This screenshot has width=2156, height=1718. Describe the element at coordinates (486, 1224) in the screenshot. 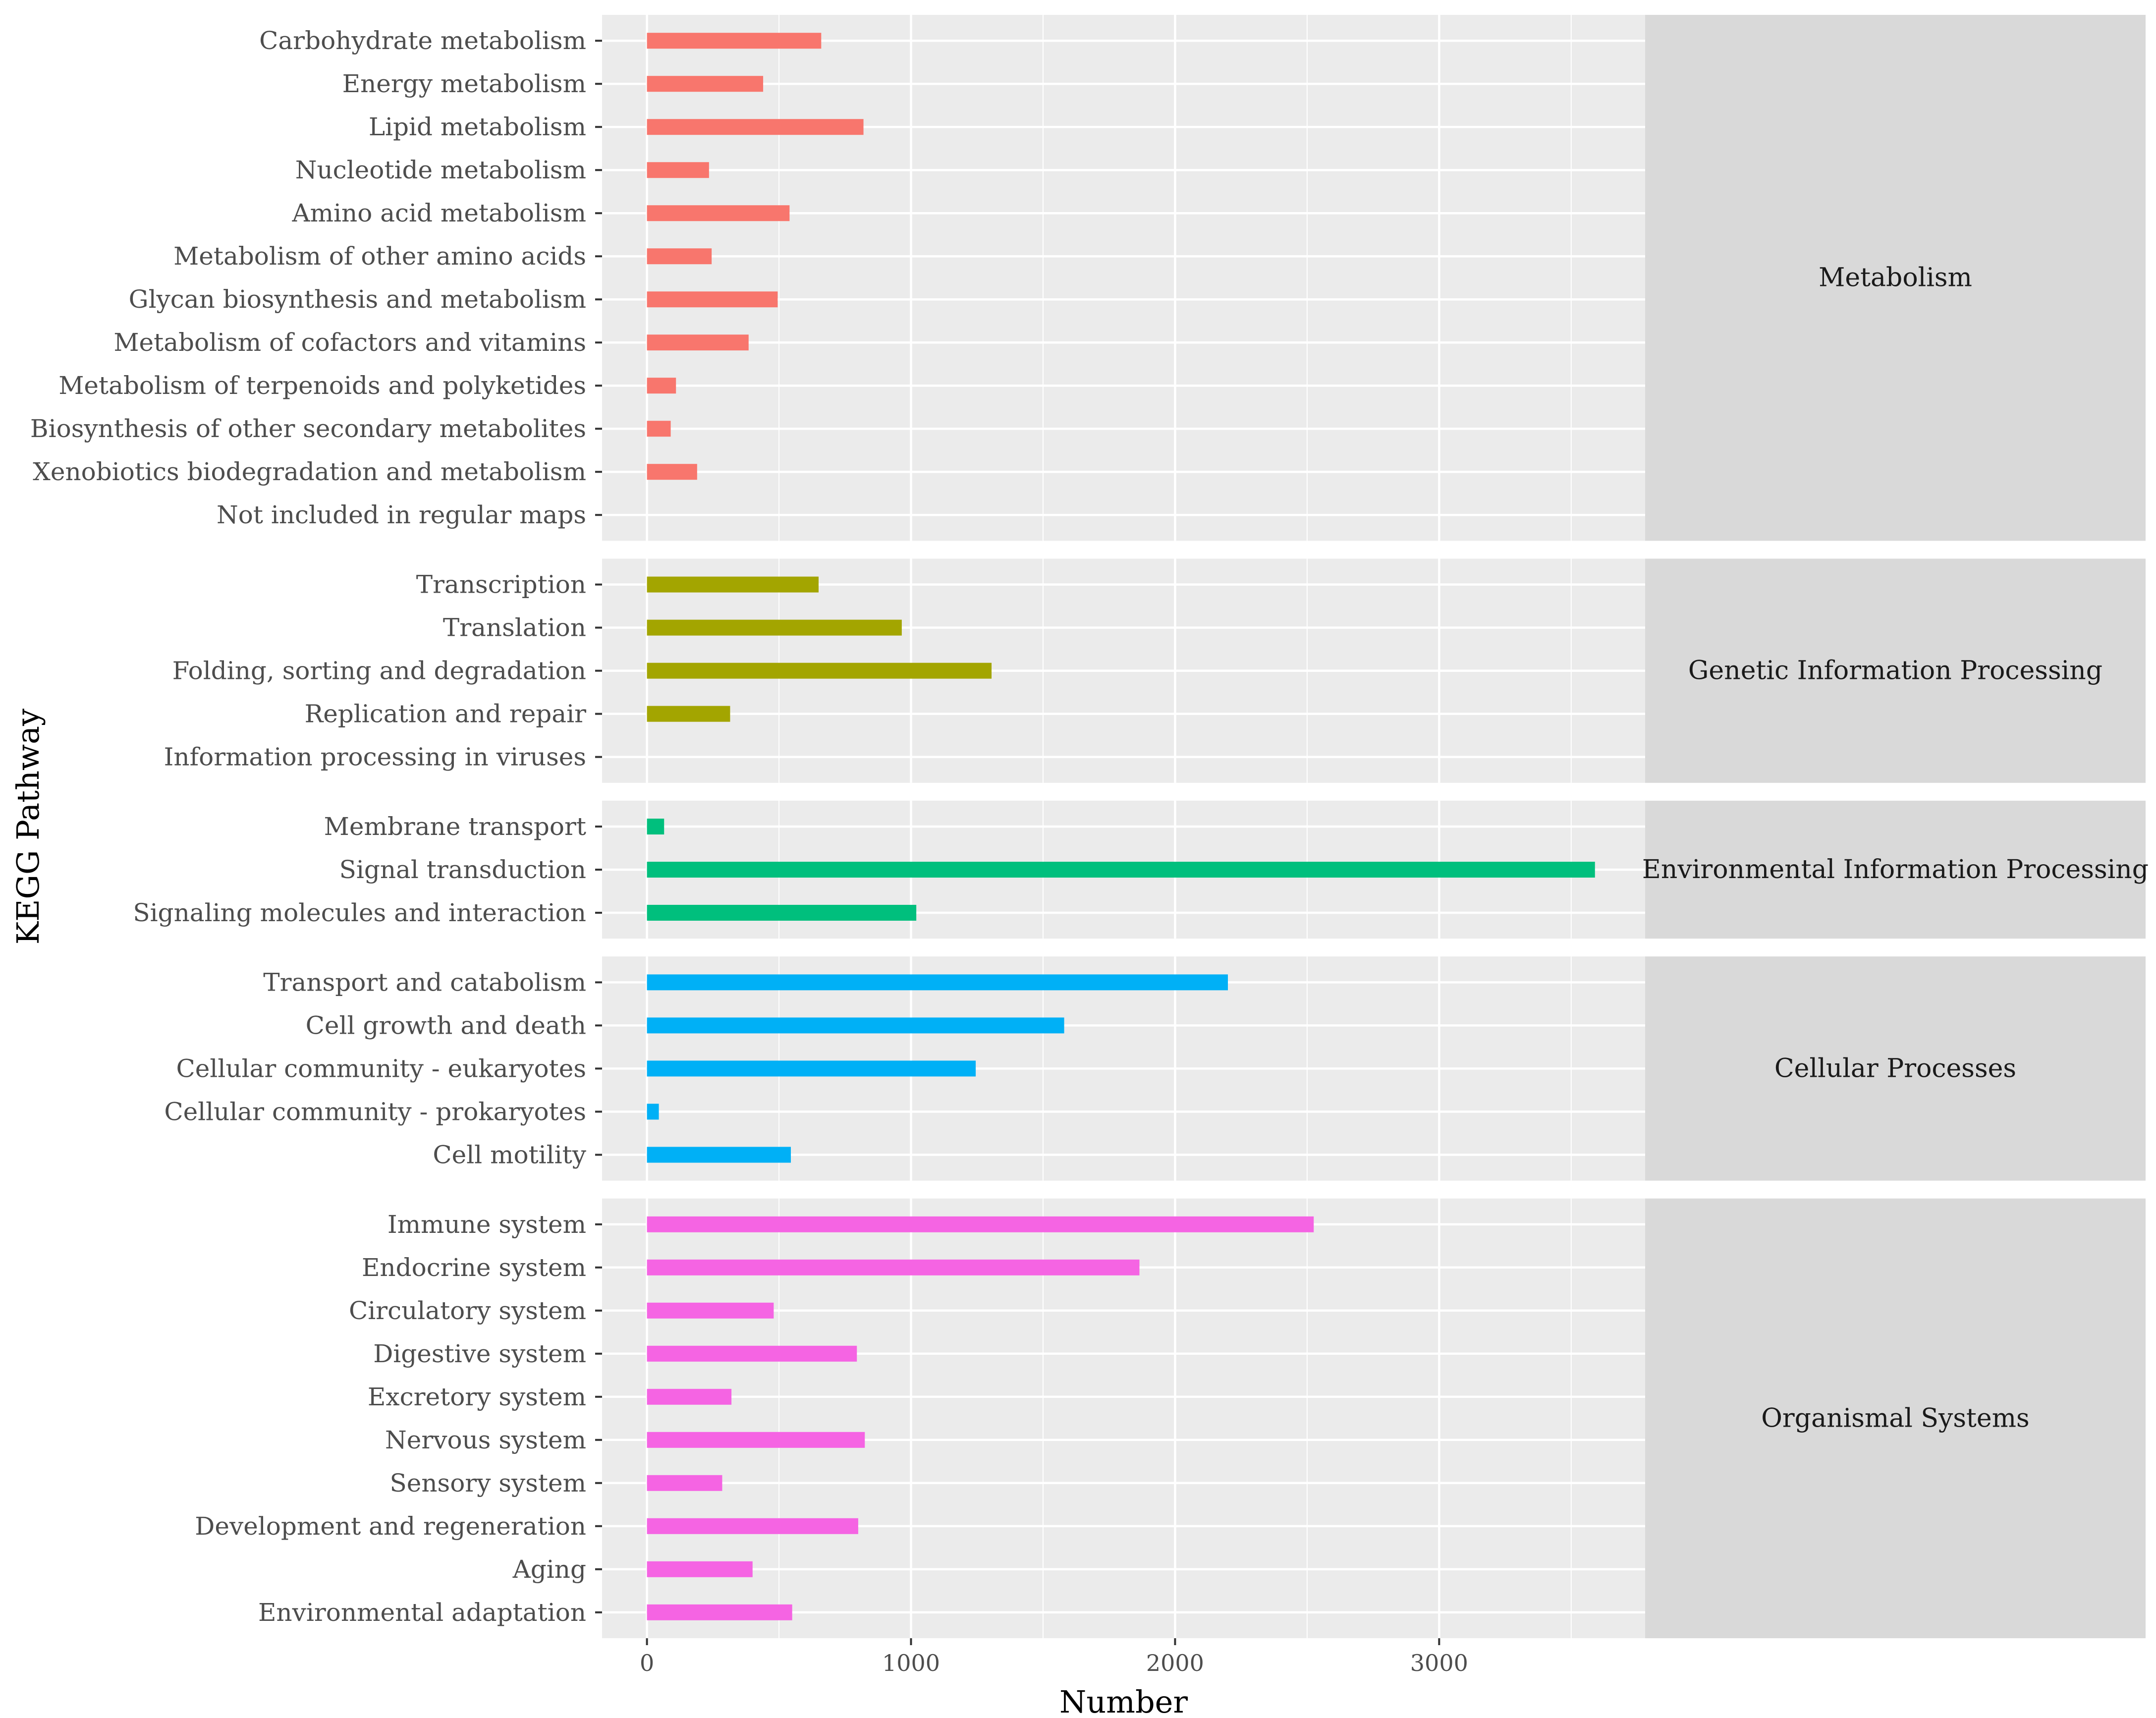

I see `y-tick-label: Immune system` at that location.